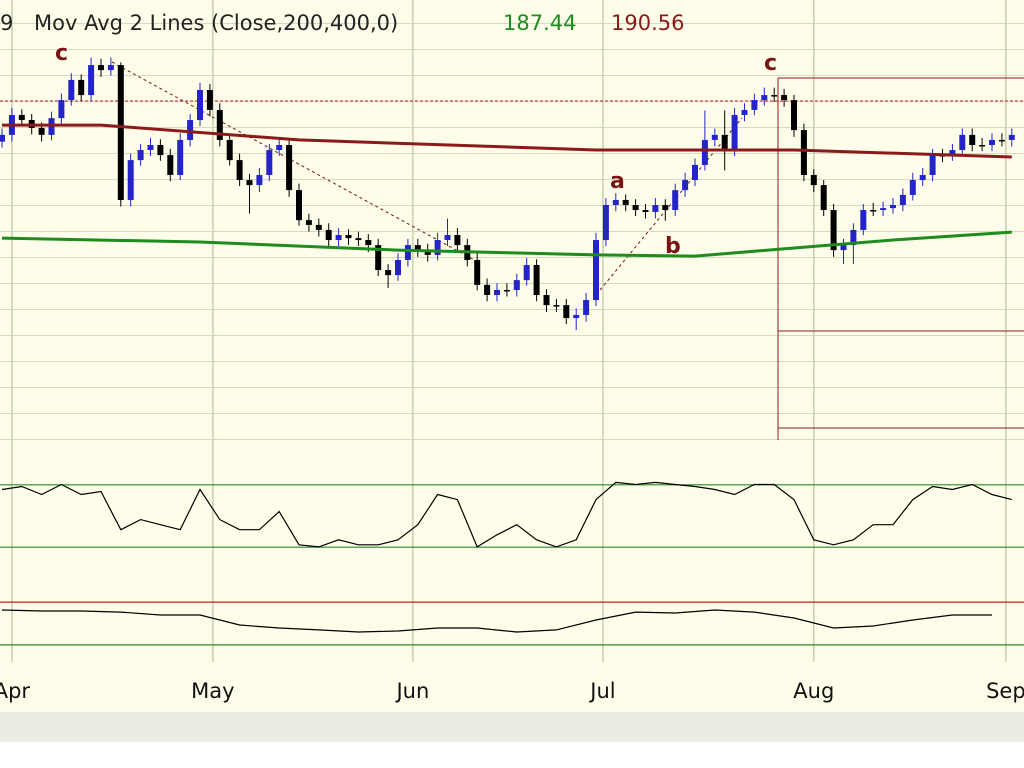 The image size is (1024, 768). Describe the element at coordinates (647, 23) in the screenshot. I see `ma-value: 190.56` at that location.